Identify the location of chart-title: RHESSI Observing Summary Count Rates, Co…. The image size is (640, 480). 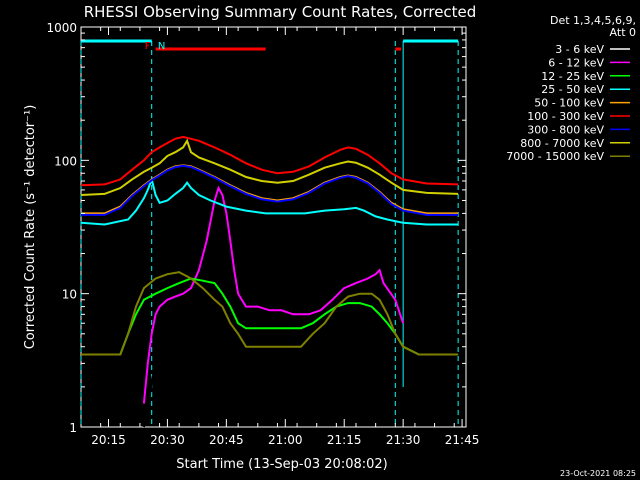
(280, 12).